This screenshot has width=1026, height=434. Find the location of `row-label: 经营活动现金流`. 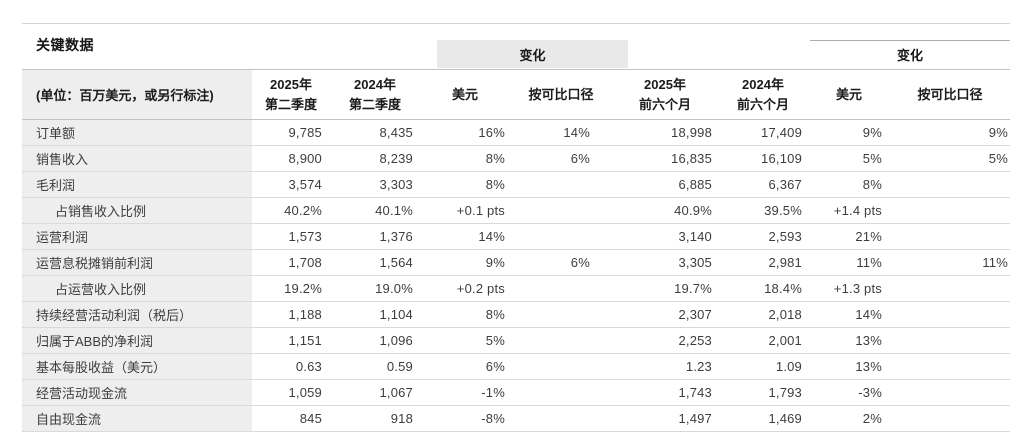

row-label: 经营活动现金流 is located at coordinates (137, 392).